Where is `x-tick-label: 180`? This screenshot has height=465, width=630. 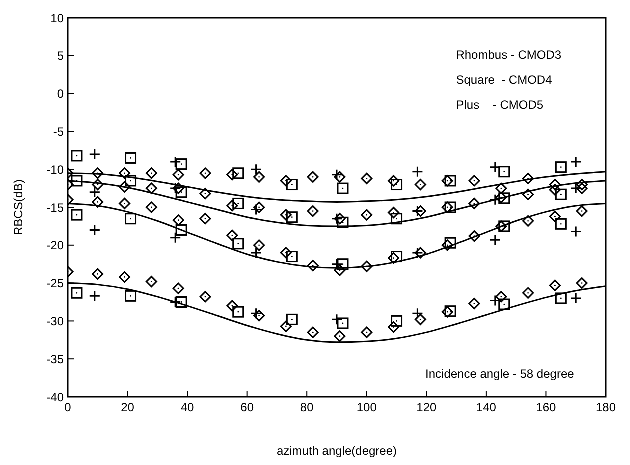
x-tick-label: 180 is located at coordinates (606, 407).